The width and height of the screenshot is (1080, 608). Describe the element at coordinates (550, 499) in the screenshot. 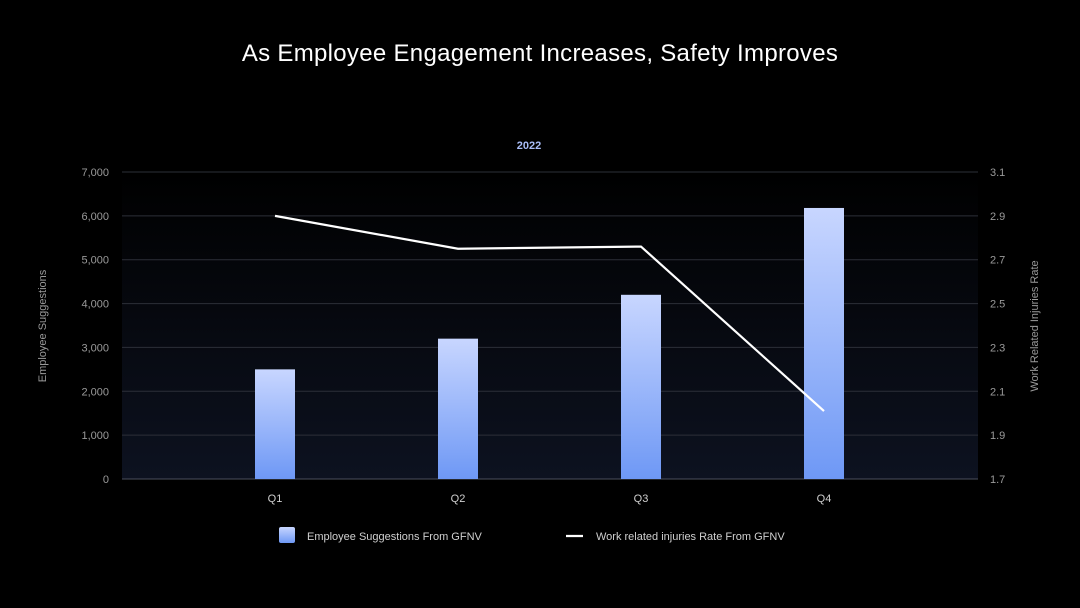

I see `category-labels: Q1 Q2 Q3 Q4` at that location.